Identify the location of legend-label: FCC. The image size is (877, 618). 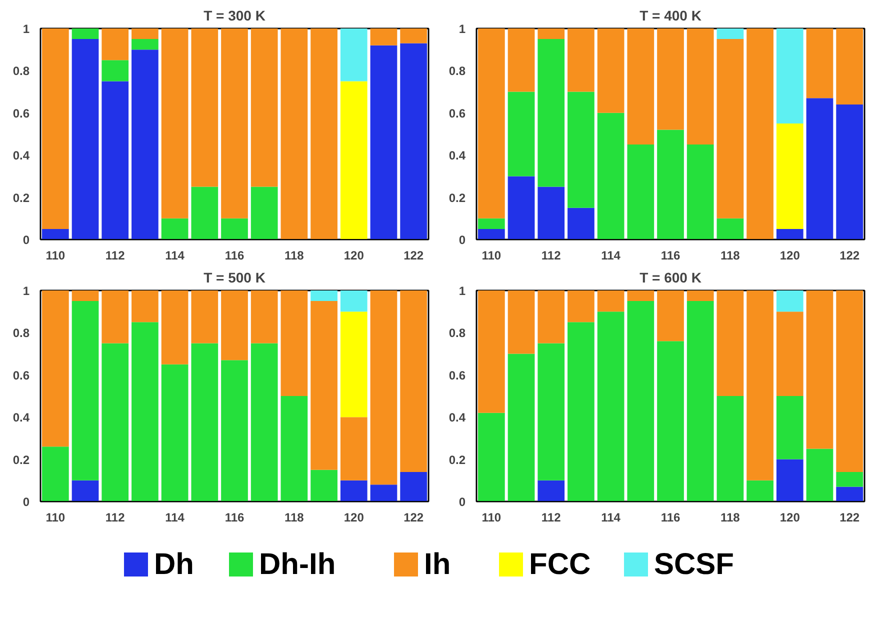
(560, 564).